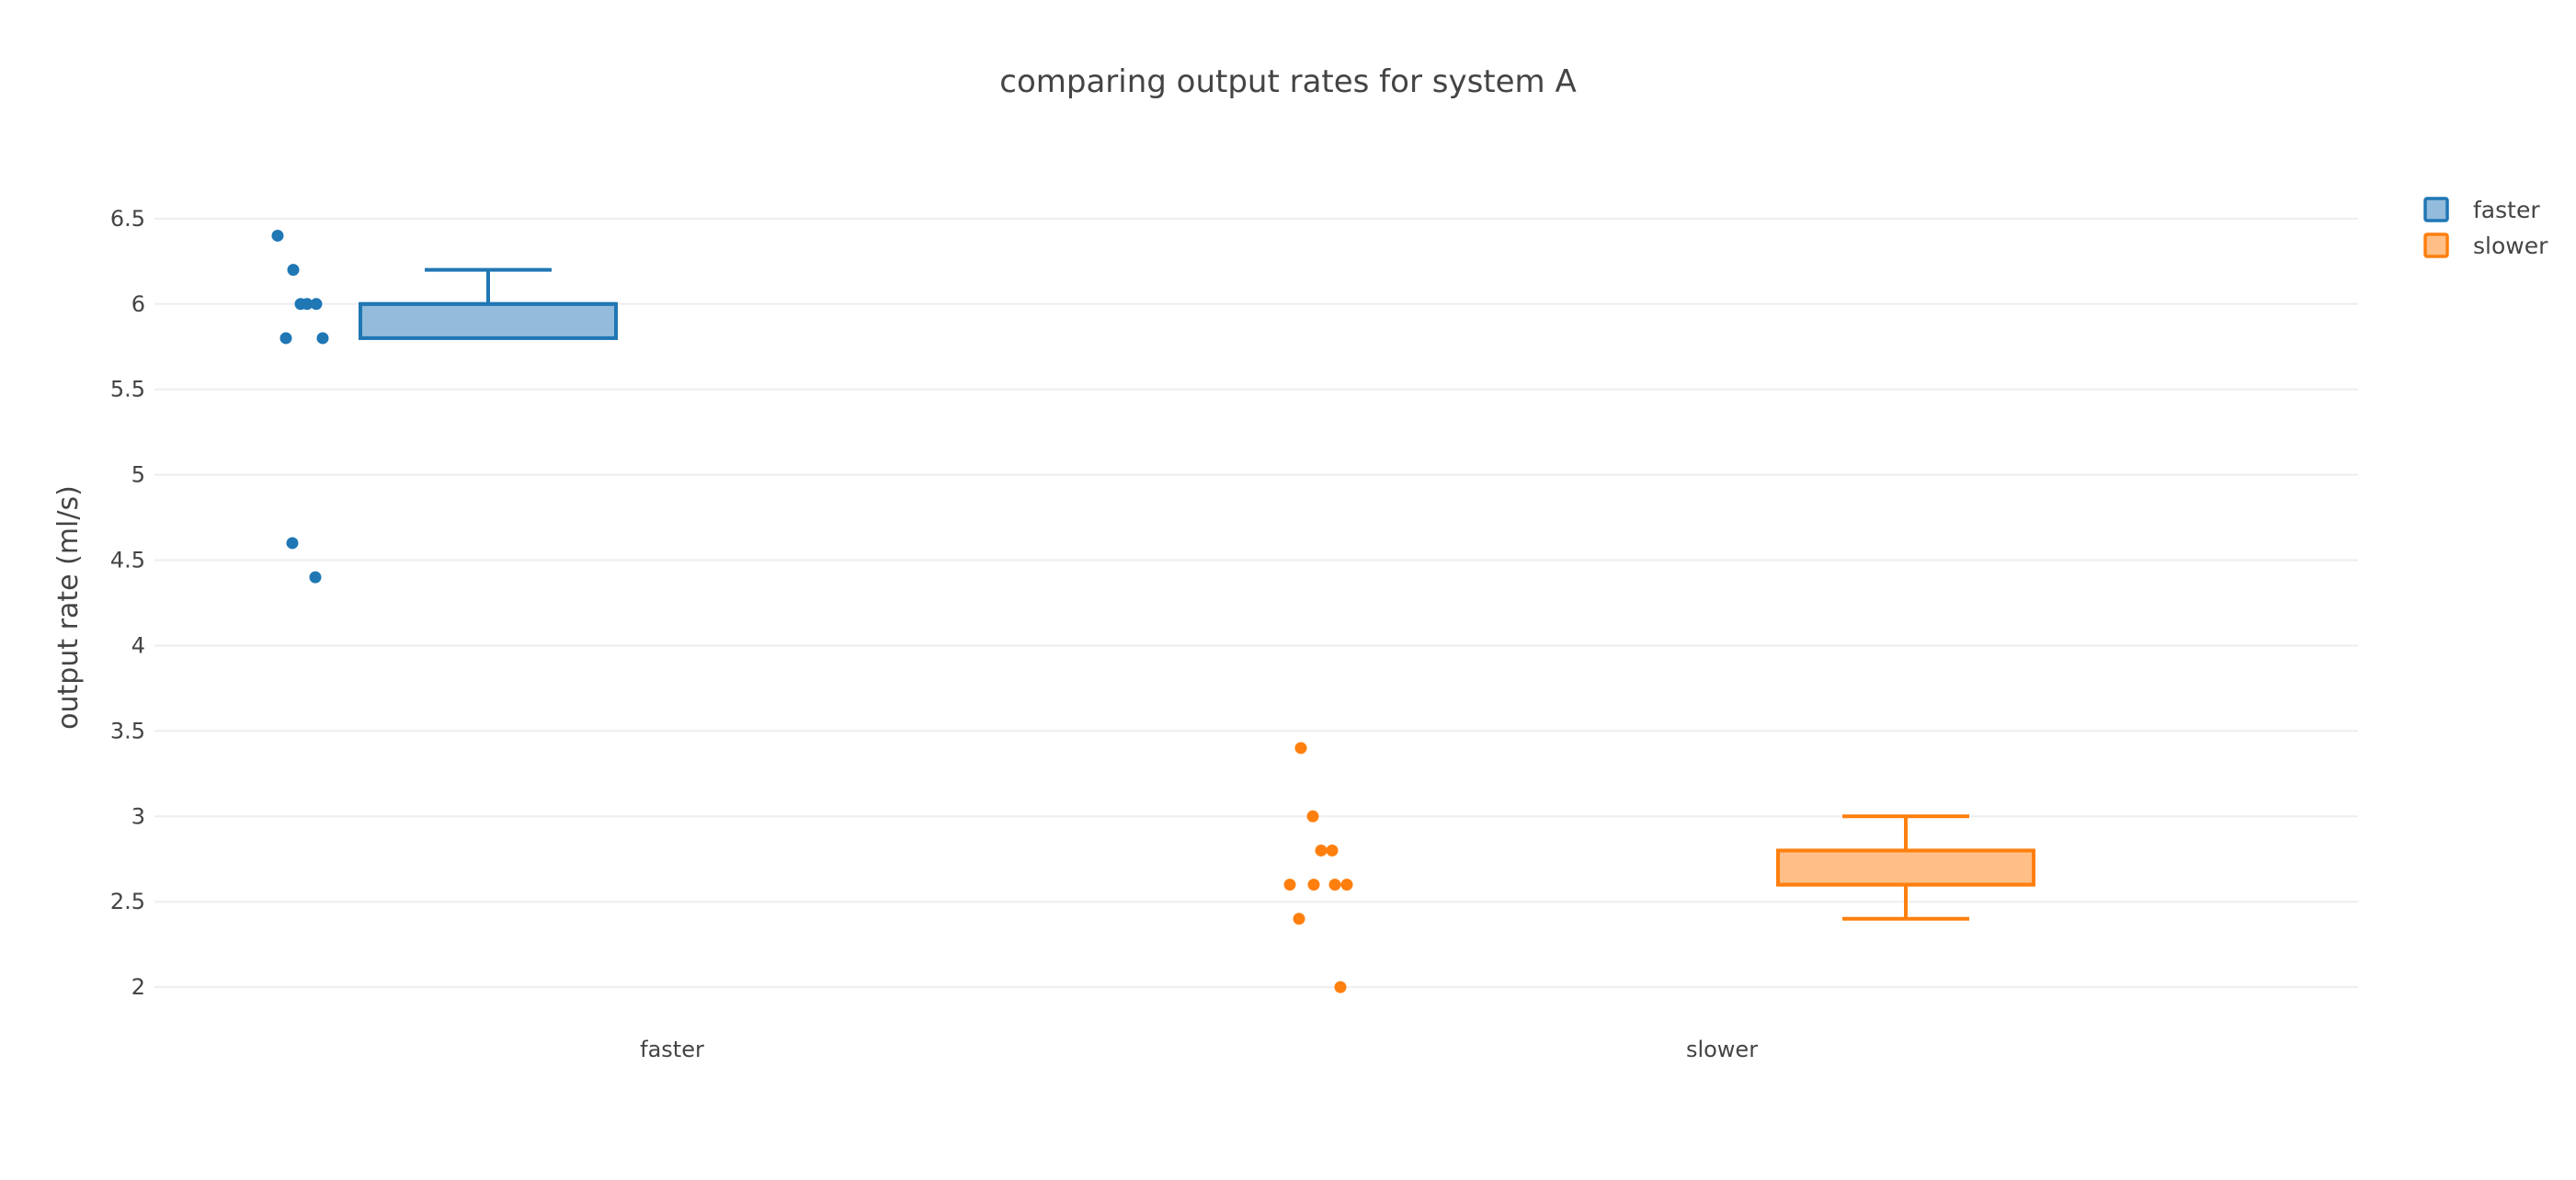 This screenshot has height=1180, width=2576. What do you see at coordinates (138, 304) in the screenshot?
I see `y-tick-label: 6` at bounding box center [138, 304].